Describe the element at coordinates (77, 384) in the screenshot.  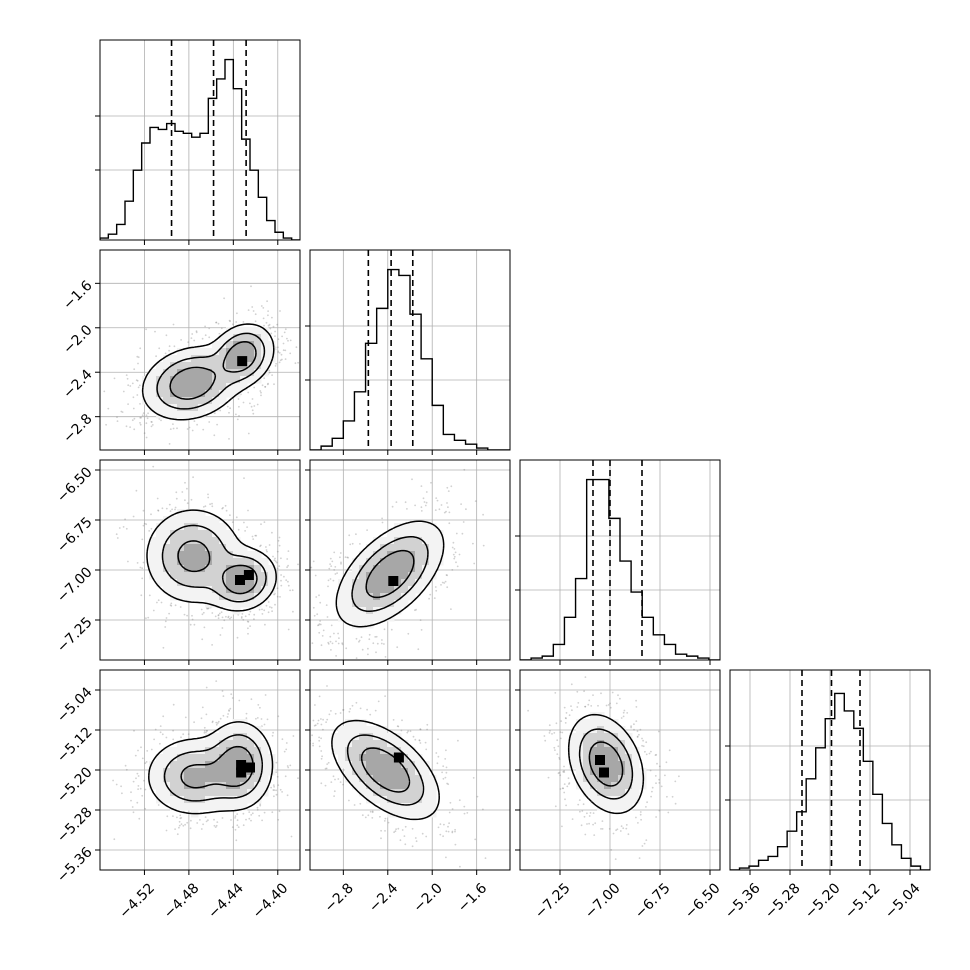
I see `y-tick-label: −2.4` at that location.